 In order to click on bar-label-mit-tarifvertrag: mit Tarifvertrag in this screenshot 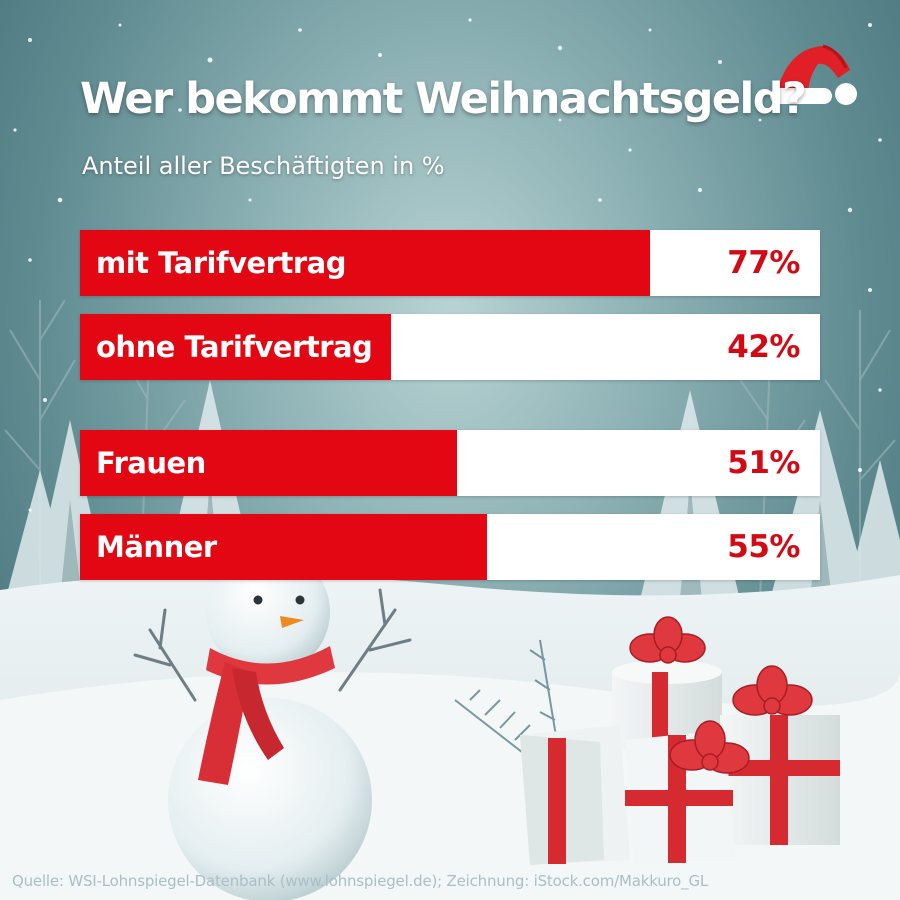, I will do `click(221, 263)`.